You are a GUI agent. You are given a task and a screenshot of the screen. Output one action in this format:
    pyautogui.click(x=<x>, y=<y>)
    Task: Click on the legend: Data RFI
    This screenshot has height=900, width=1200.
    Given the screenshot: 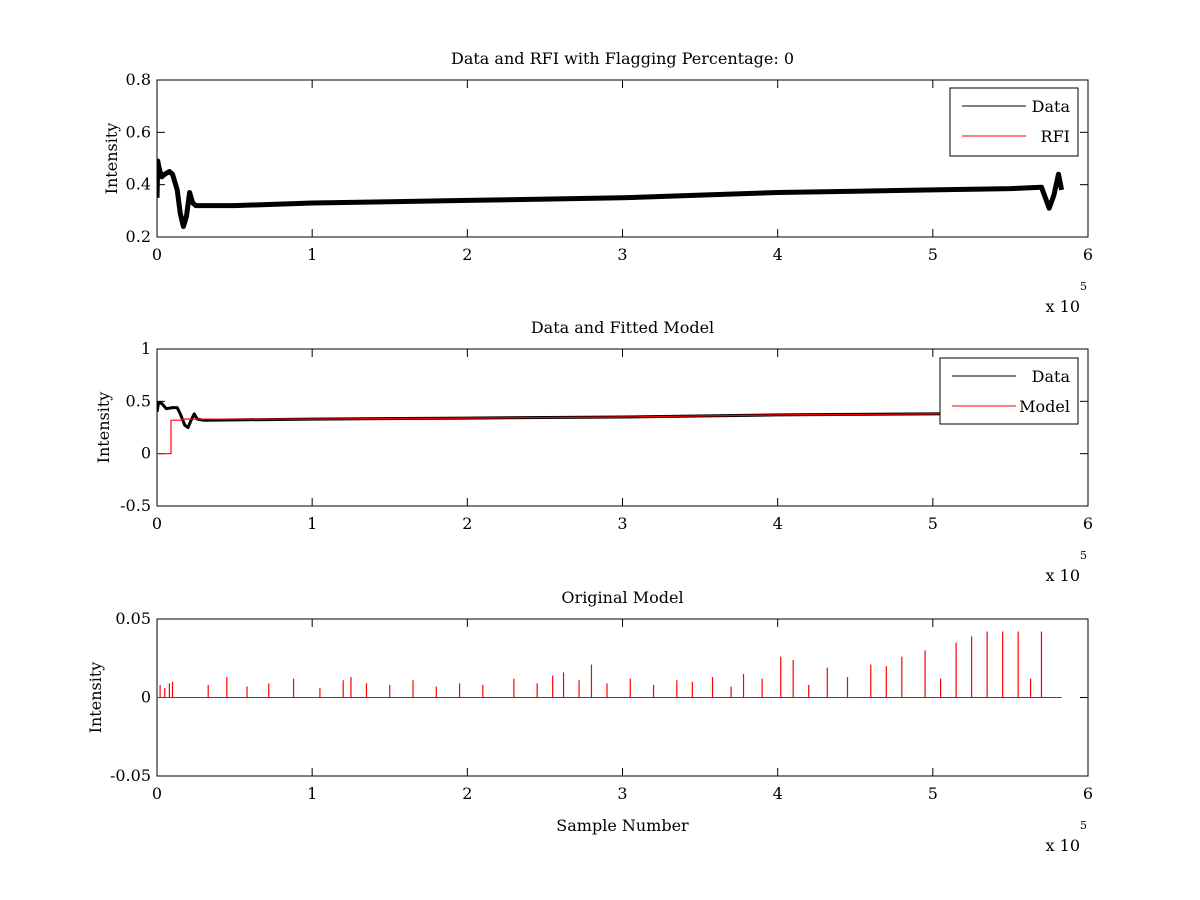 What is the action you would take?
    pyautogui.click(x=1014, y=122)
    